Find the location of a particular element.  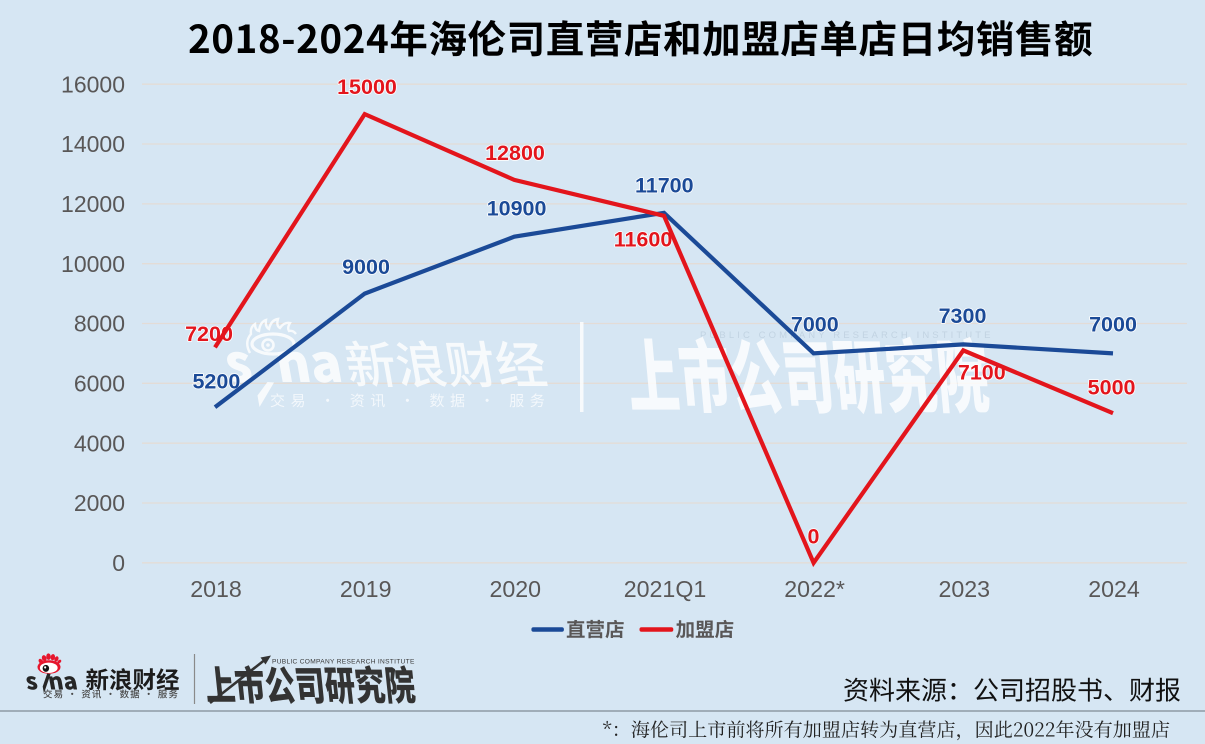

svg-text: 14000 is located at coordinates (93, 144).